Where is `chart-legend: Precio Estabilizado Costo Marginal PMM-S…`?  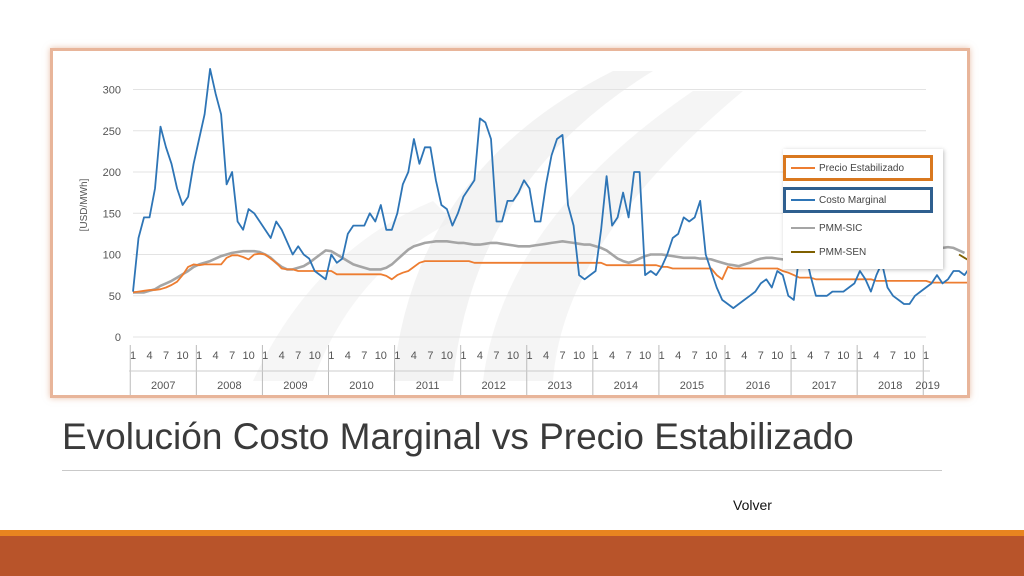 chart-legend: Precio Estabilizado Costo Marginal PMM-S… is located at coordinates (863, 209).